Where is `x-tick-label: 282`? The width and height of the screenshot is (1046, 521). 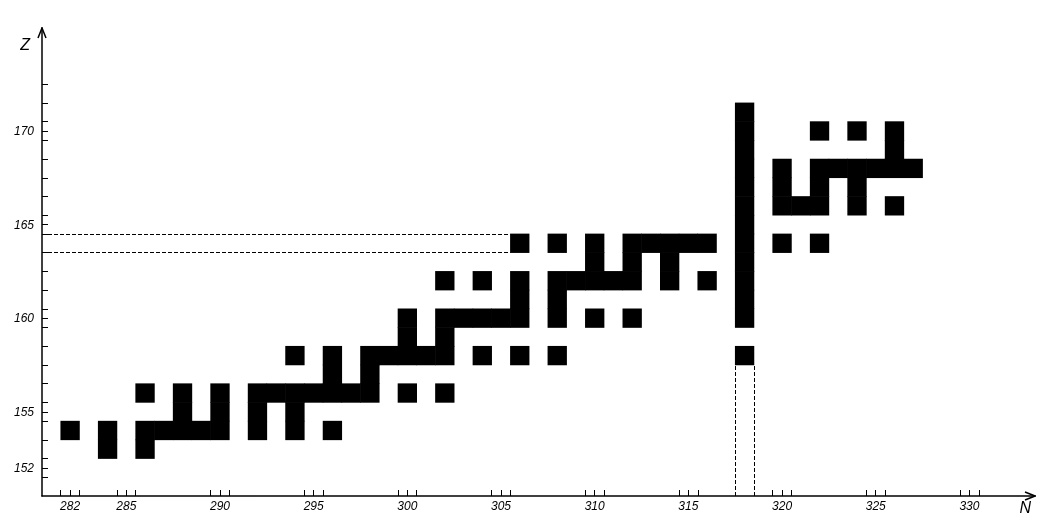 x-tick-label: 282 is located at coordinates (70, 506).